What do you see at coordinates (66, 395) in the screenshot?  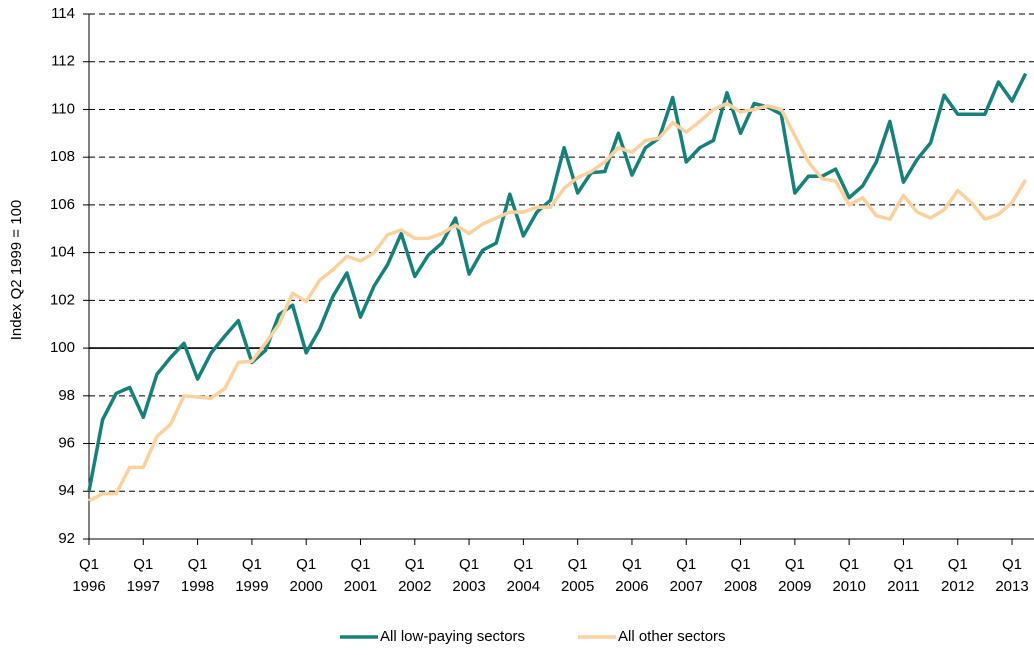 I see `y-tick-label: 98` at bounding box center [66, 395].